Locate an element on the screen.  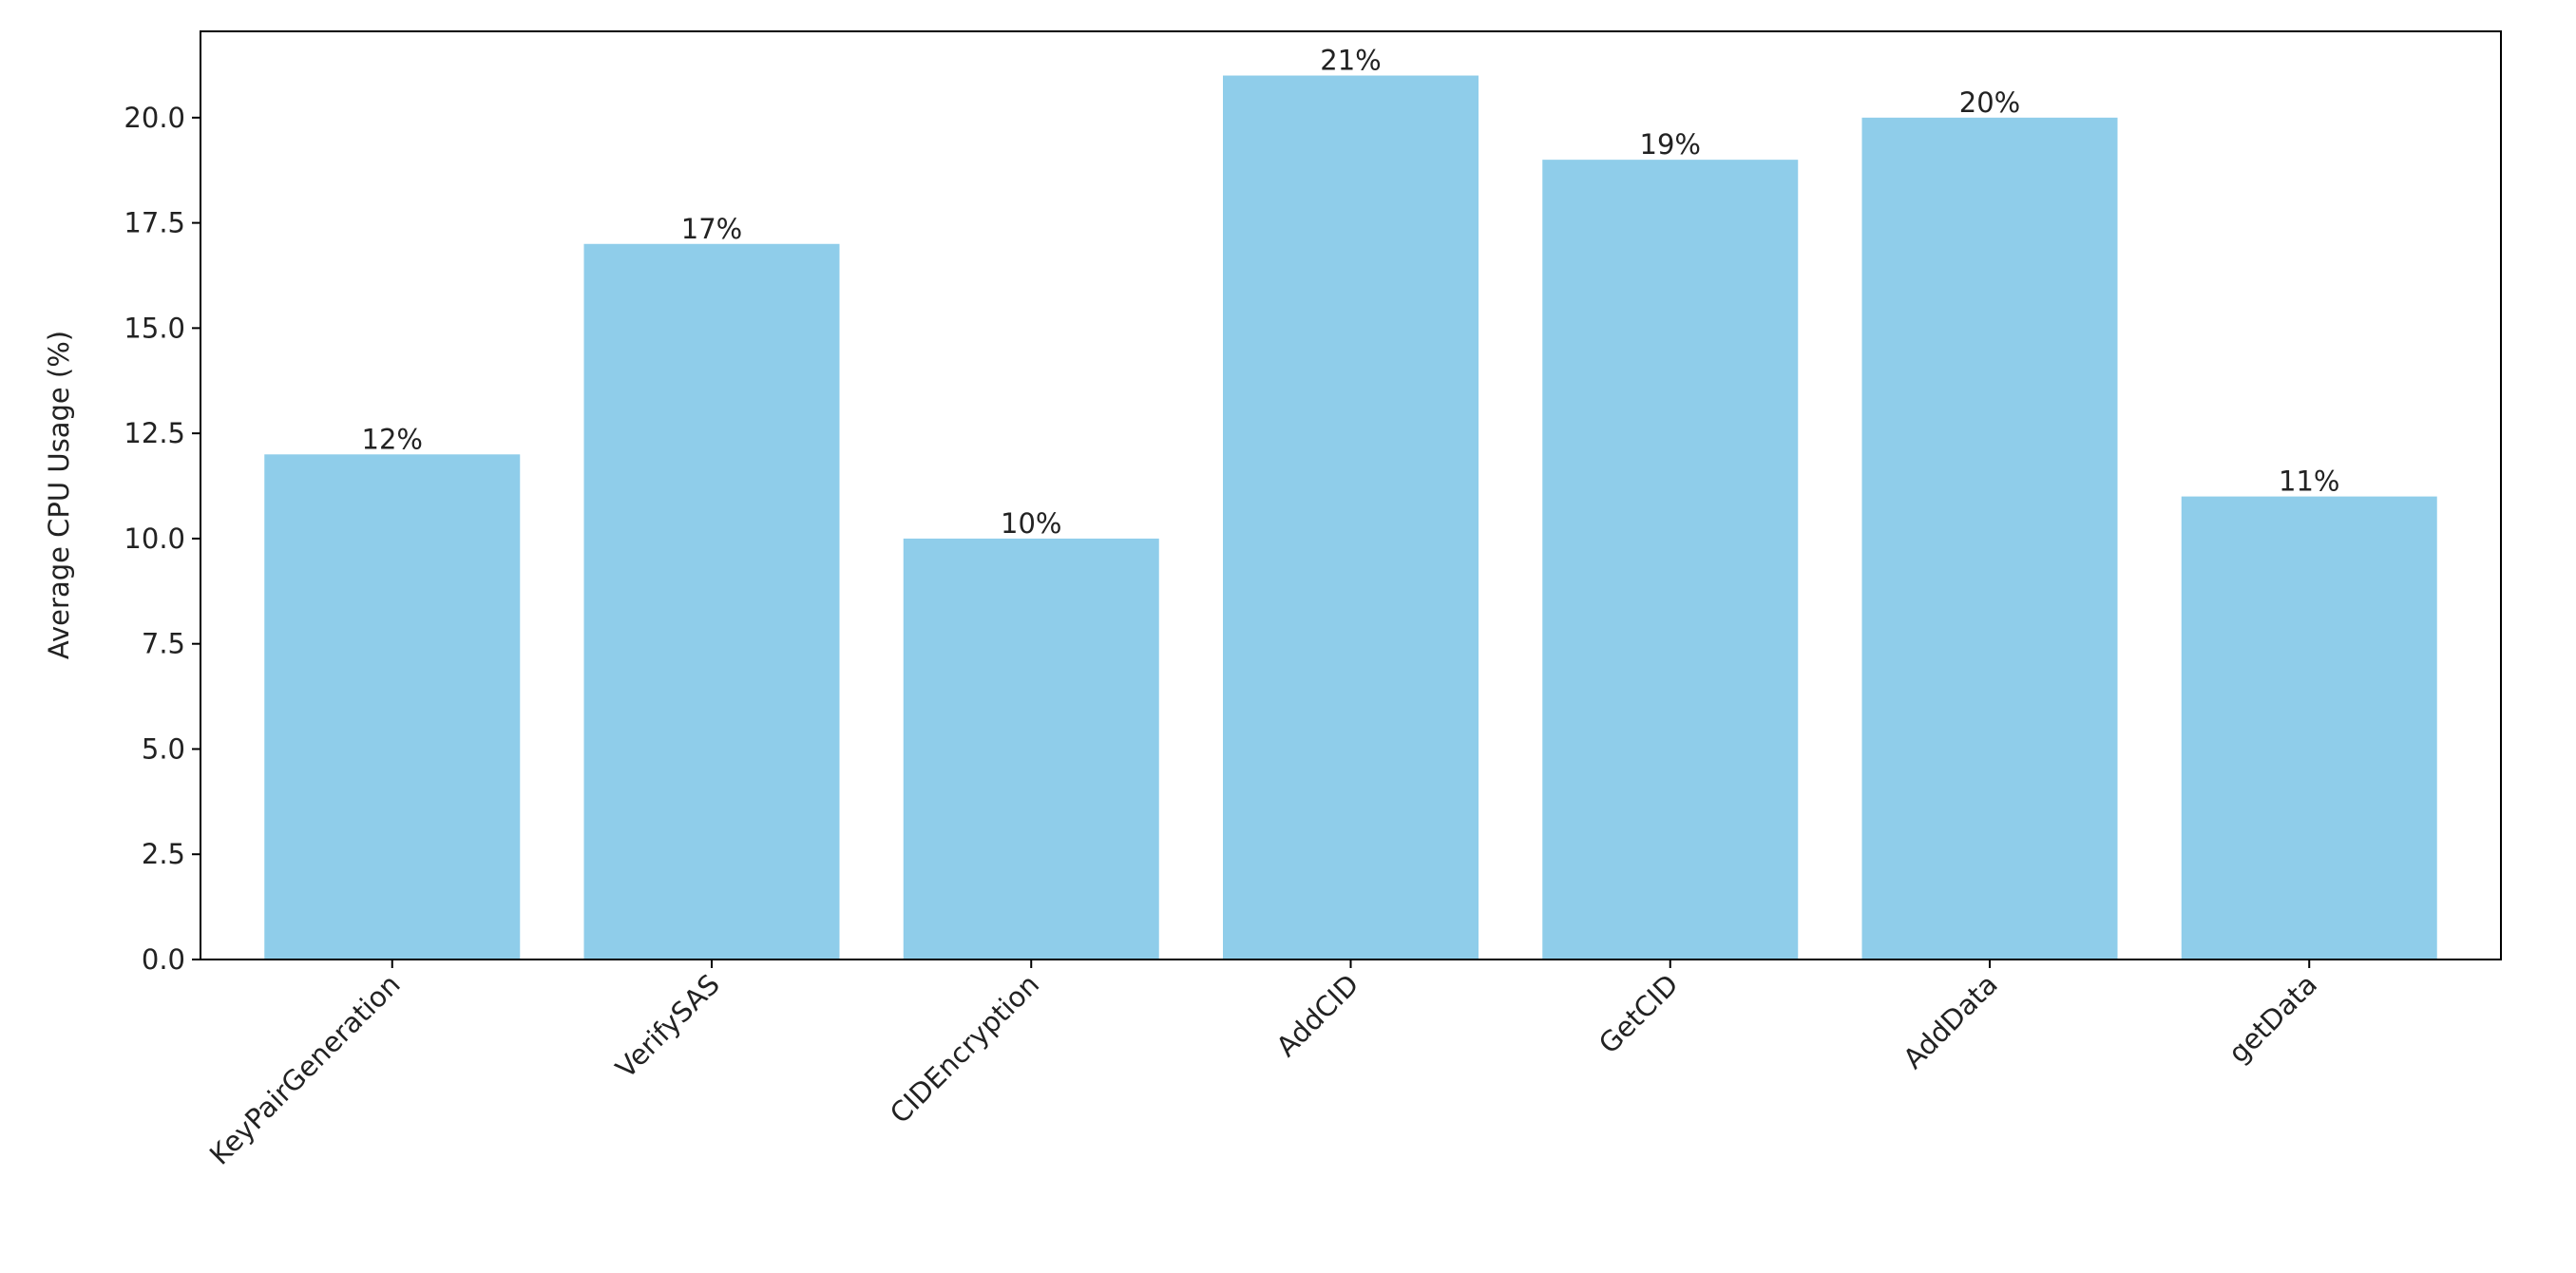
value-label: 10% is located at coordinates (1031, 523).